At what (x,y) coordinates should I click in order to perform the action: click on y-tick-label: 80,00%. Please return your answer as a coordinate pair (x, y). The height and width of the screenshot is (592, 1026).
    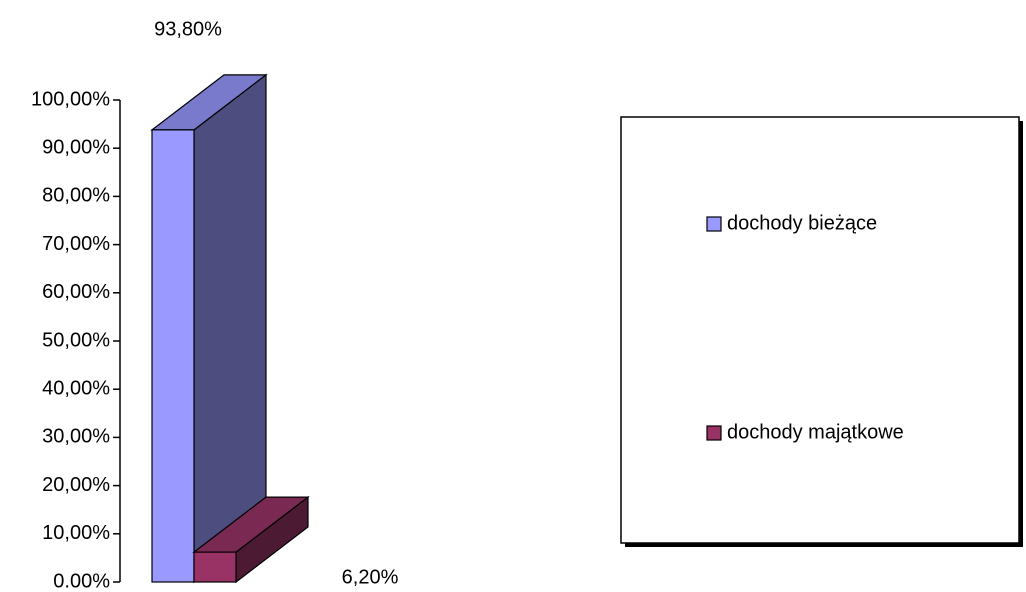
    Looking at the image, I should click on (76, 196).